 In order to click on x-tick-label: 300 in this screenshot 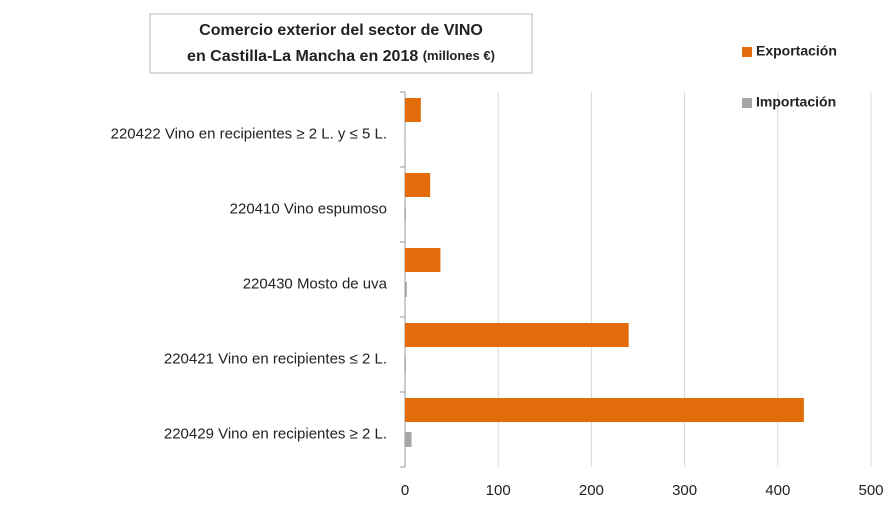, I will do `click(684, 490)`.